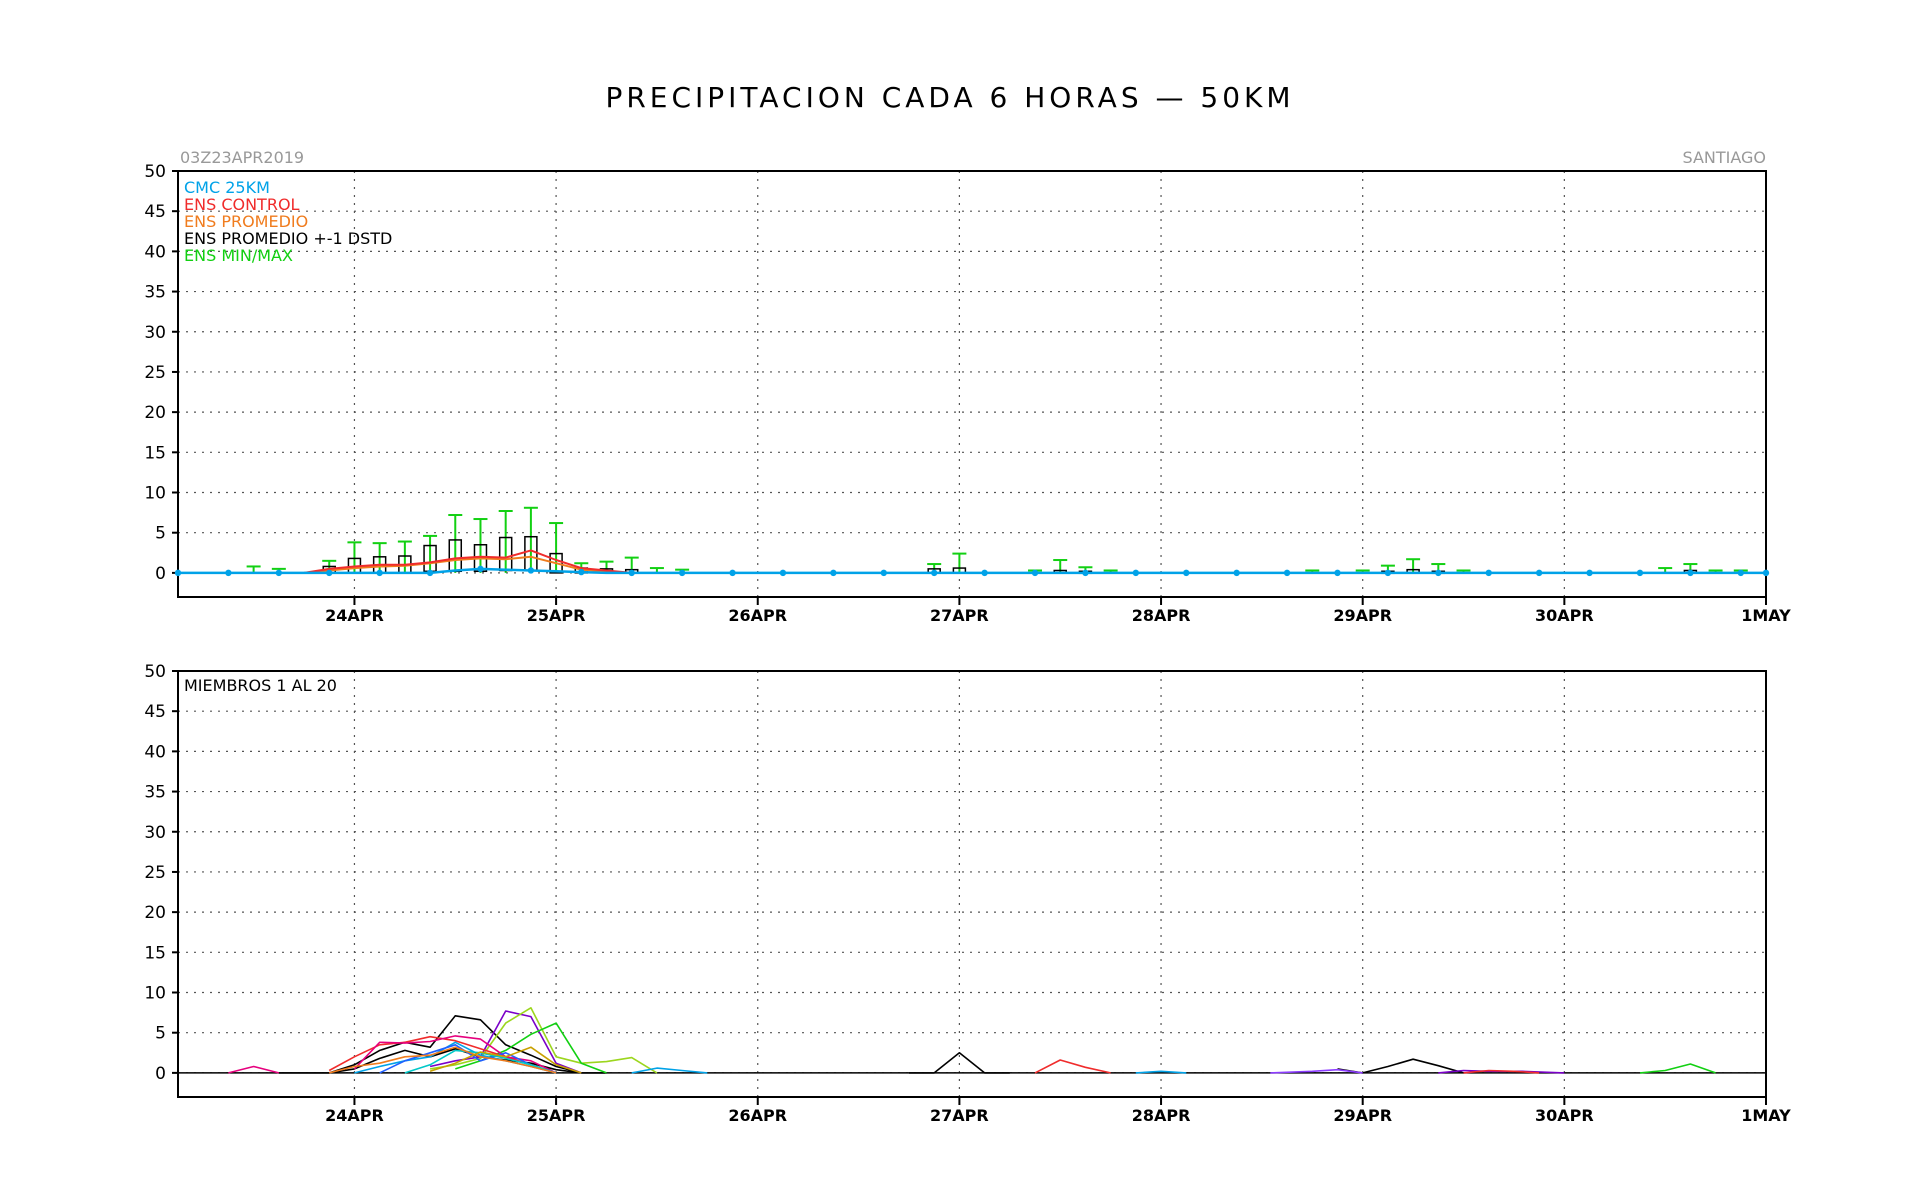 The image size is (1920, 1200). I want to click on ens-control-line, so click(467, 561).